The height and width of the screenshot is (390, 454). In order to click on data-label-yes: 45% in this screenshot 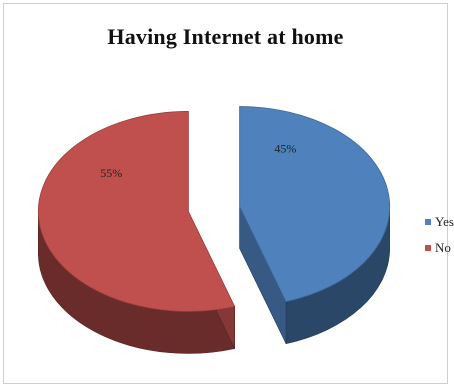, I will do `click(285, 149)`.